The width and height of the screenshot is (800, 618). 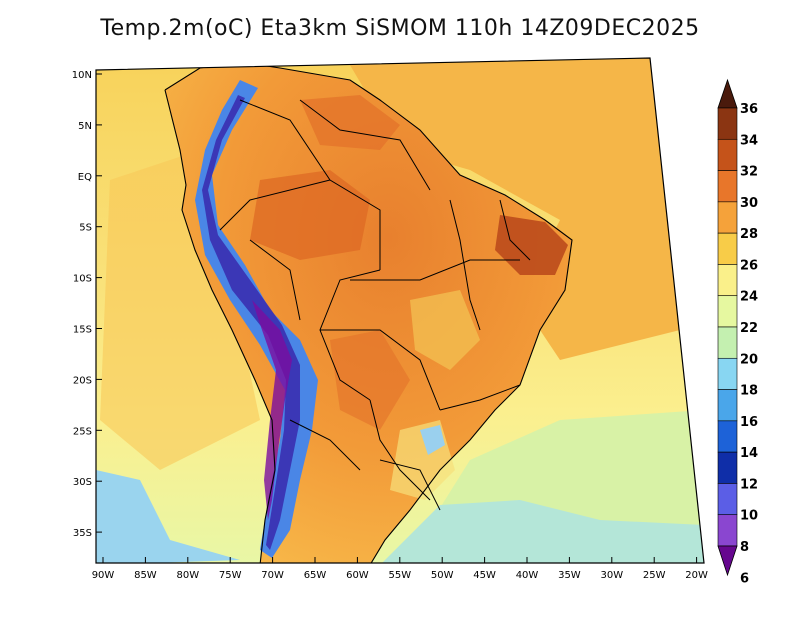 What do you see at coordinates (315, 575) in the screenshot?
I see `lon-tick-label: 65W` at bounding box center [315, 575].